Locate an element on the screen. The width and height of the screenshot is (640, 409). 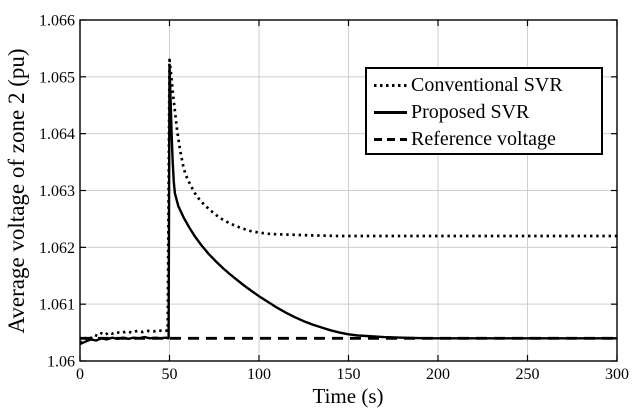
x-tick-label: 200 is located at coordinates (438, 374).